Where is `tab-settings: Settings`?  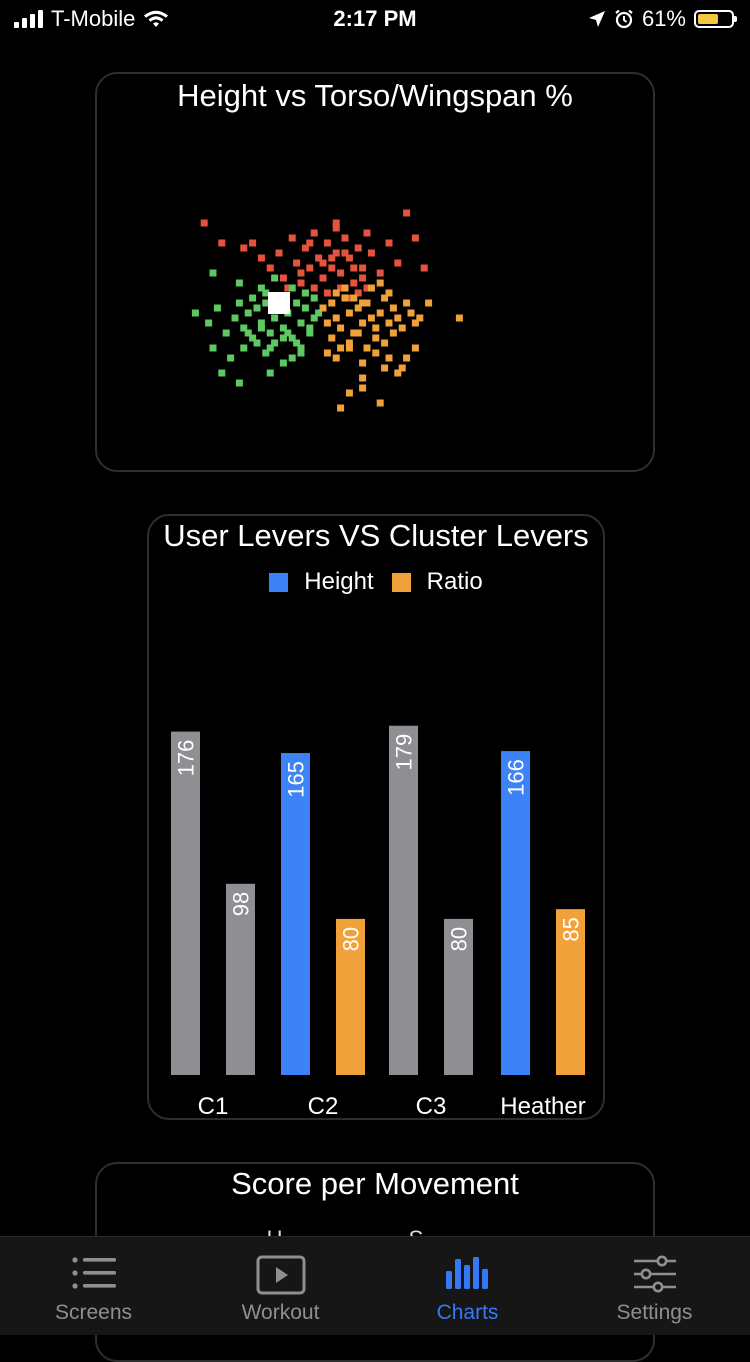 tab-settings: Settings is located at coordinates (654, 1286).